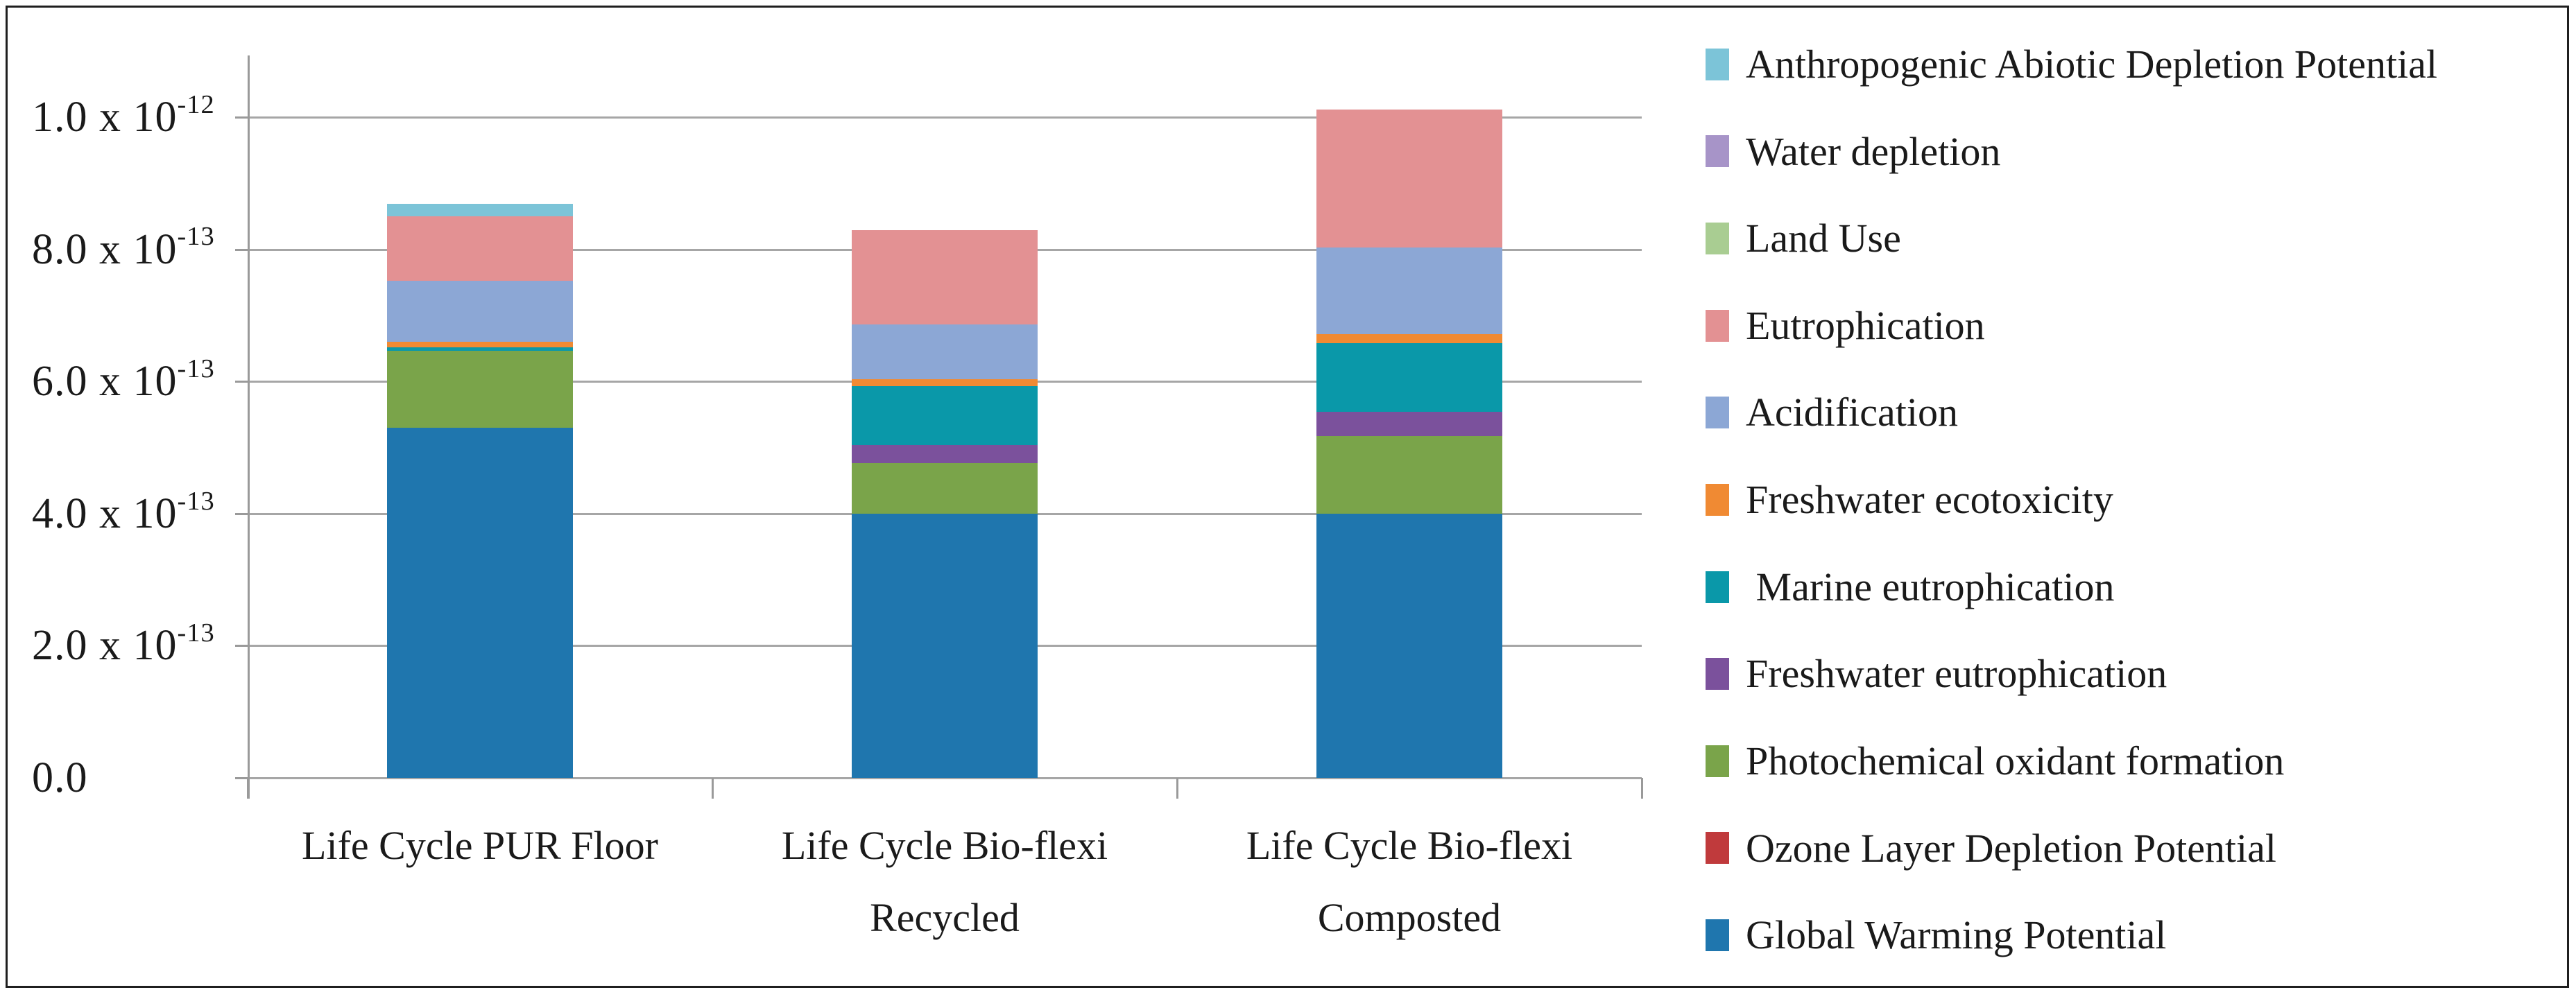 The image size is (2576, 999). Describe the element at coordinates (944, 882) in the screenshot. I see `x-category-label: Life Cycle Bio-flexi Recycled` at that location.